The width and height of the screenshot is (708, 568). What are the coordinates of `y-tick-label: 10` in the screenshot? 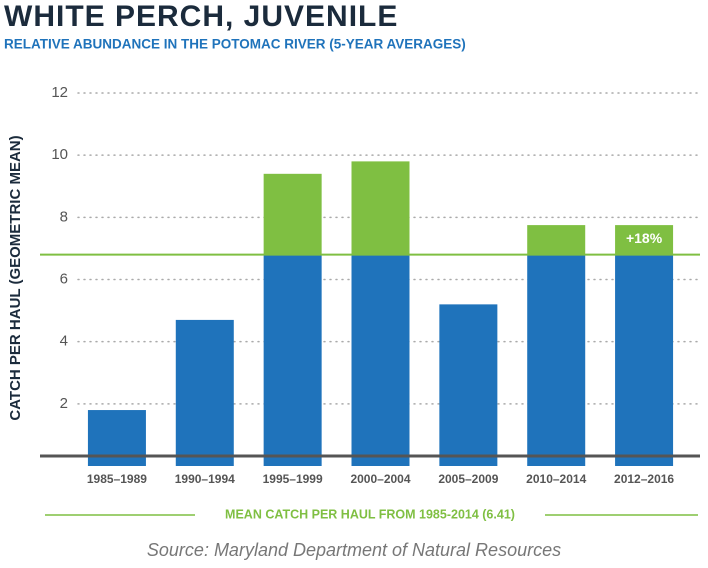 It's located at (59, 154).